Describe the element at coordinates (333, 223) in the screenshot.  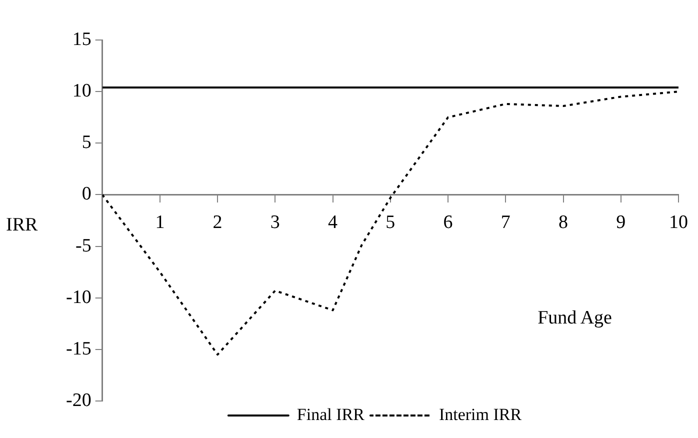
I see `x-tick-label: 4` at that location.